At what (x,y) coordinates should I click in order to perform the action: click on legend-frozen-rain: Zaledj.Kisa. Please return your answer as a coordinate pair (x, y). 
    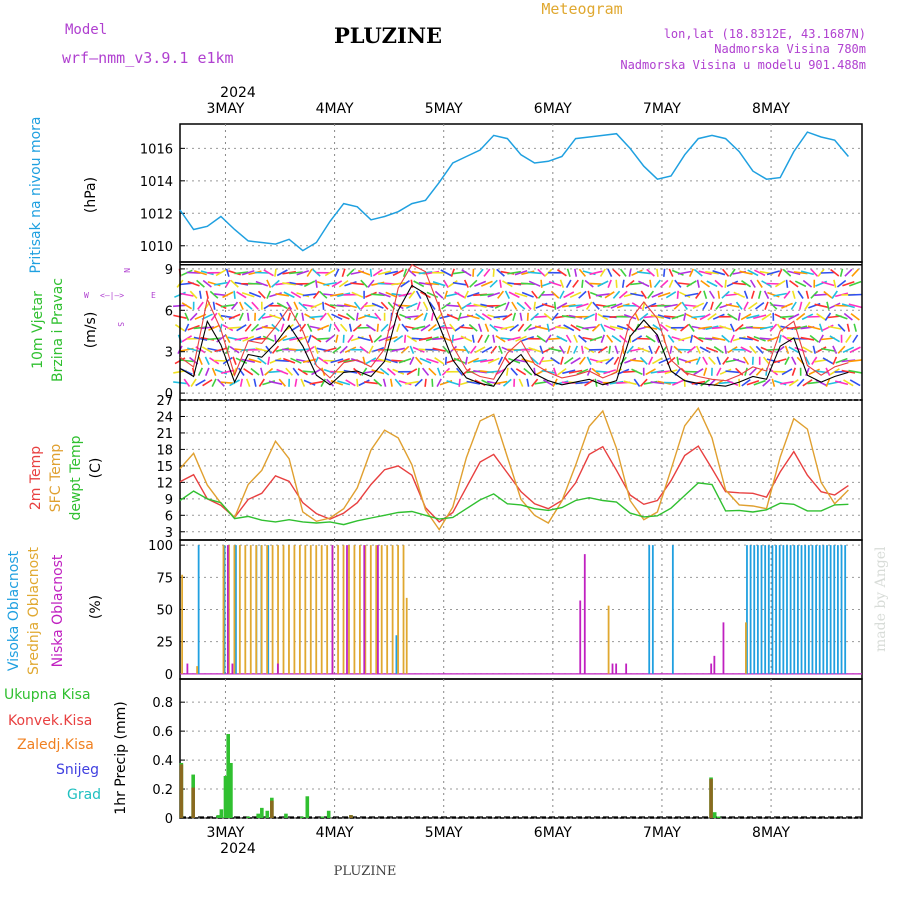
    Looking at the image, I should click on (55, 745).